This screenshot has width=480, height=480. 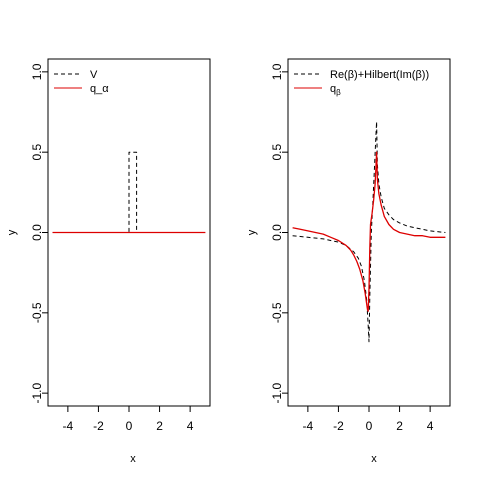 What do you see at coordinates (94, 75) in the screenshot?
I see `legend-entry: V` at bounding box center [94, 75].